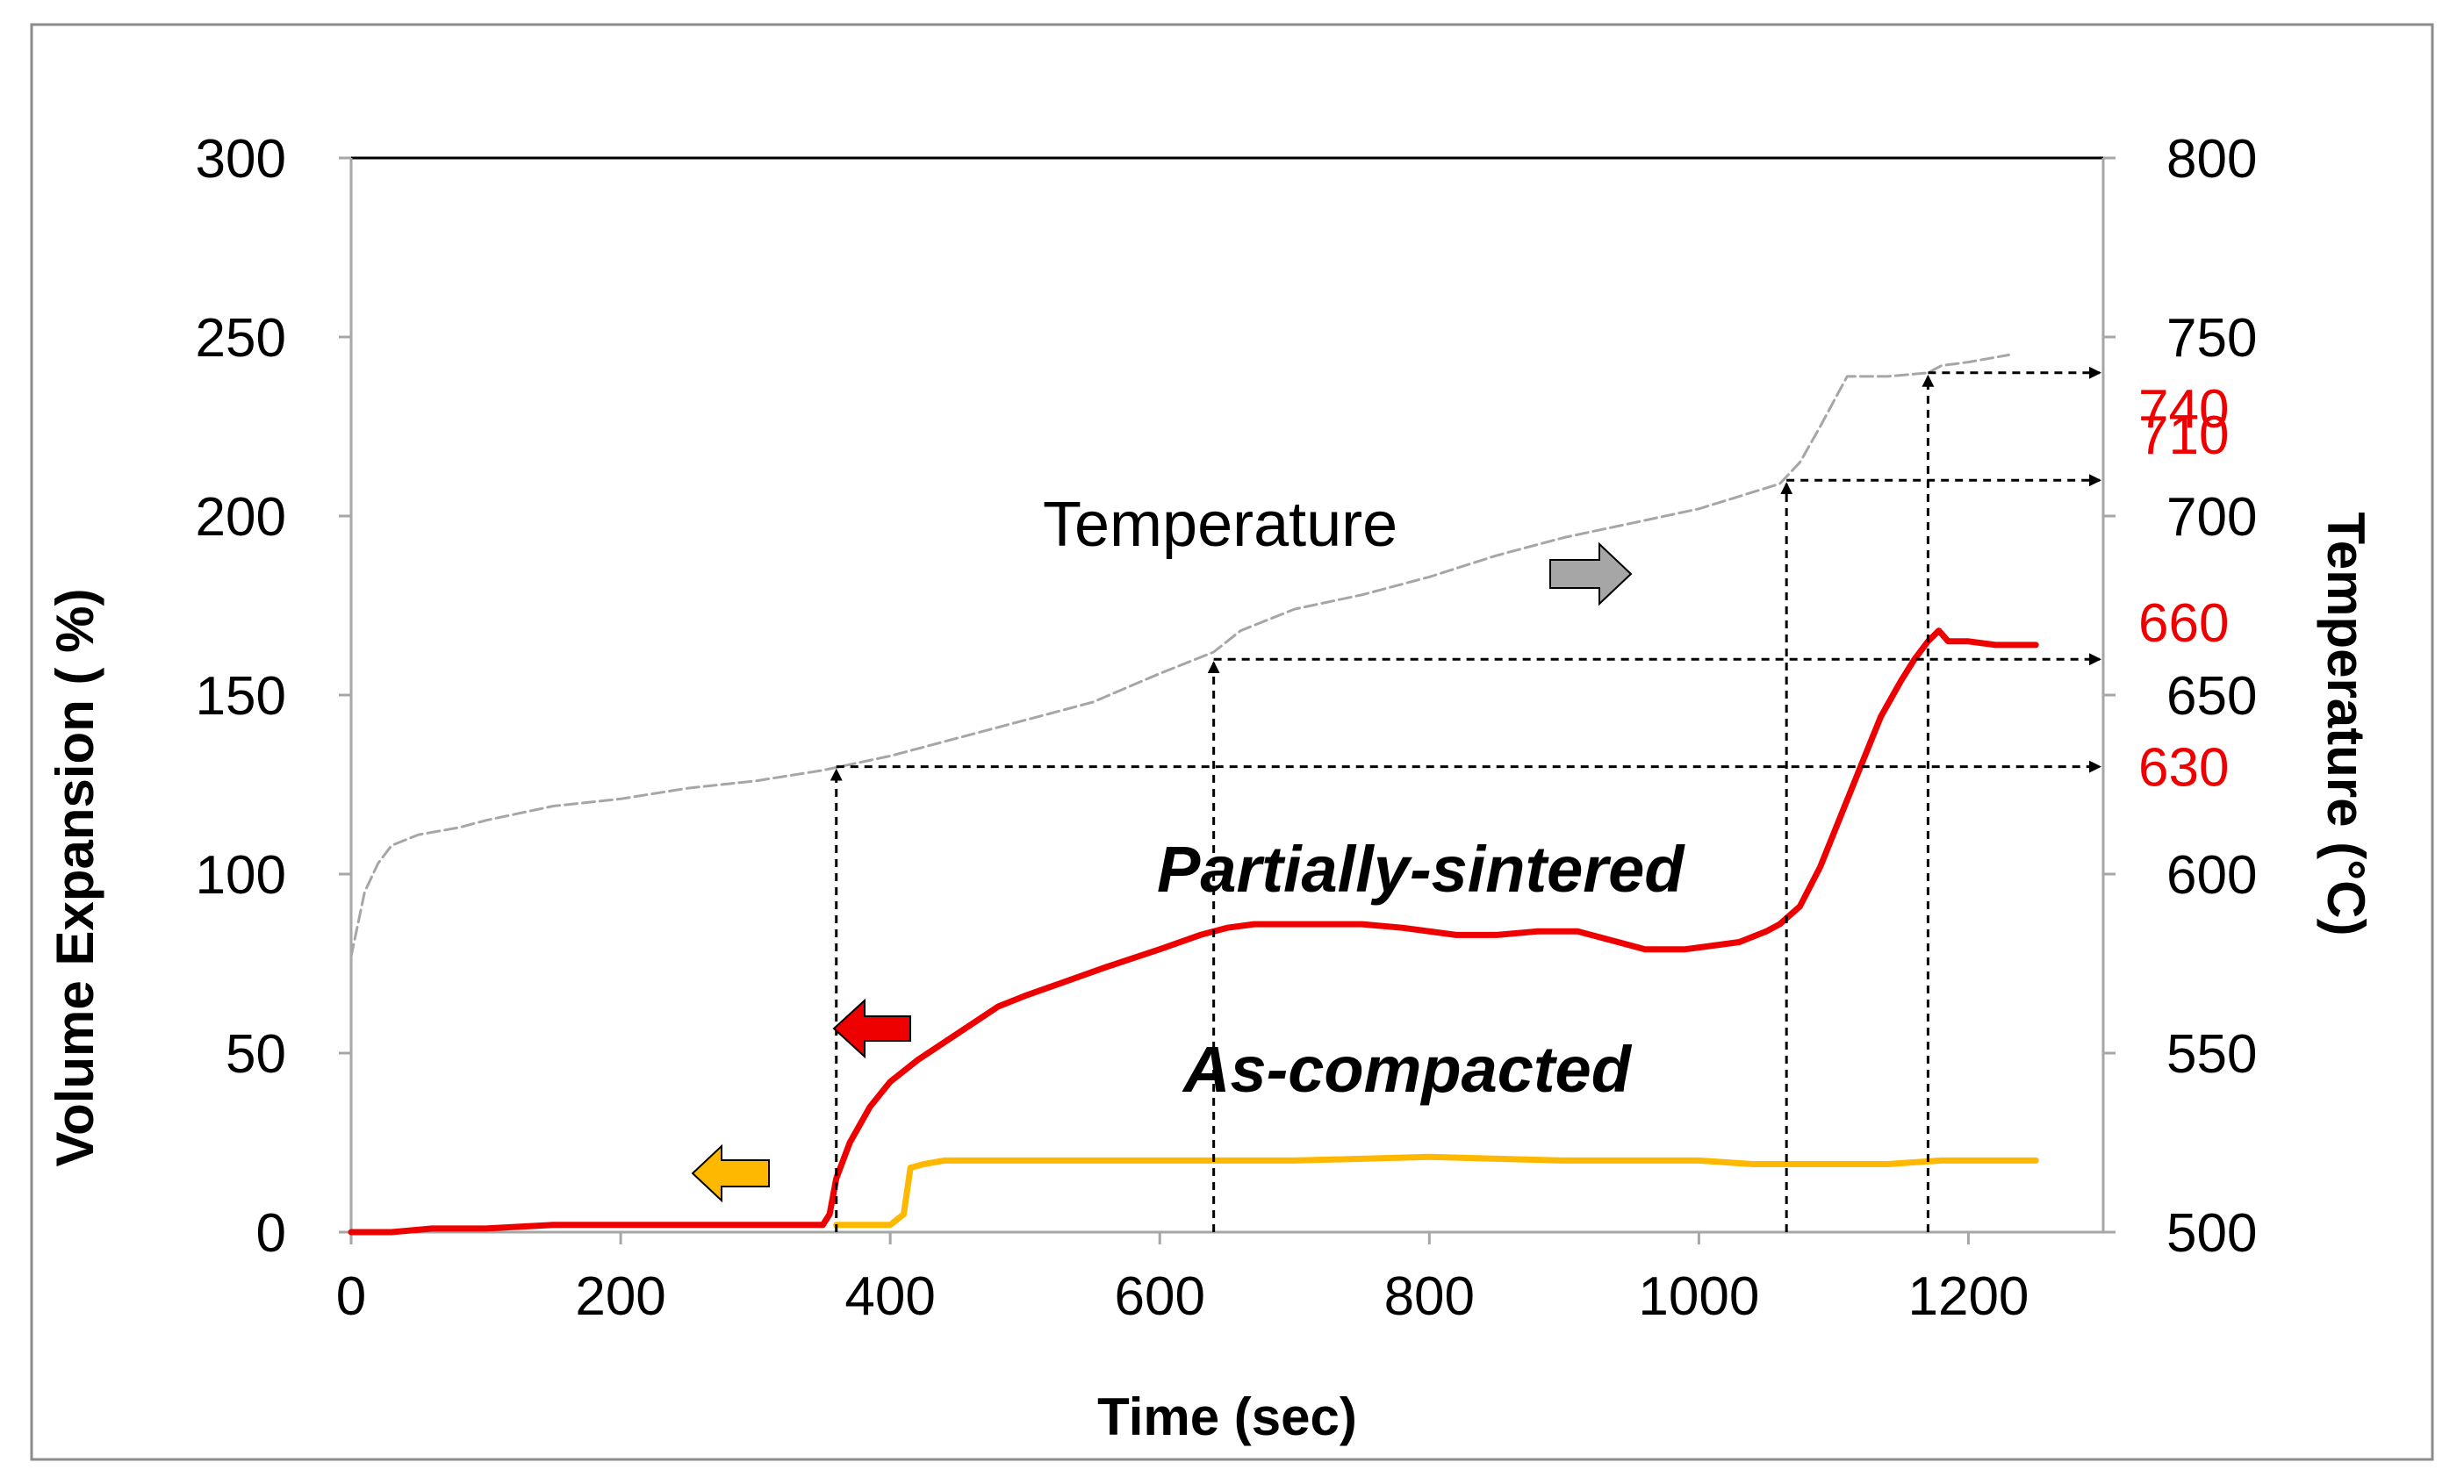 Image resolution: width=2464 pixels, height=1484 pixels. What do you see at coordinates (241, 517) in the screenshot?
I see `y-tick-label: 200` at bounding box center [241, 517].